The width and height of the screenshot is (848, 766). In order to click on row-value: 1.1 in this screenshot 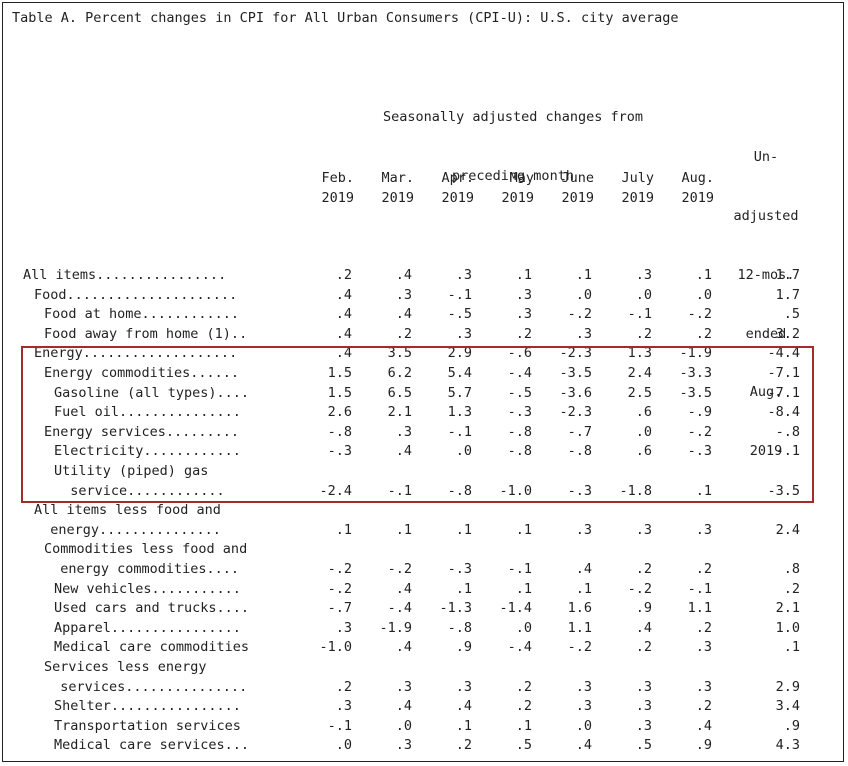, I will do `click(699, 608)`.